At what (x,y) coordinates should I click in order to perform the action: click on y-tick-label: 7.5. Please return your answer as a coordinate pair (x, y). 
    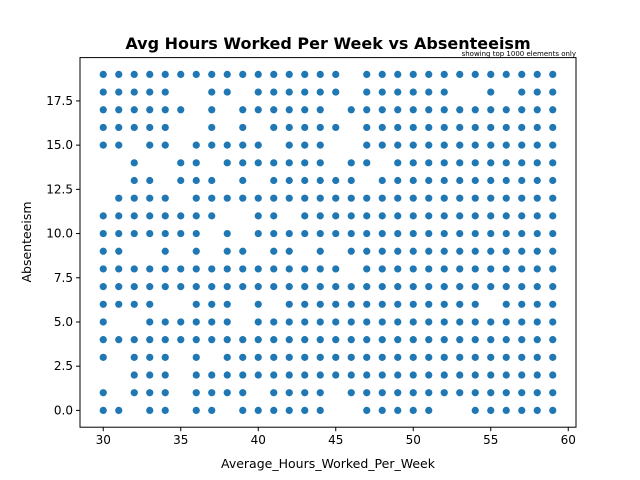
    Looking at the image, I should click on (63, 278).